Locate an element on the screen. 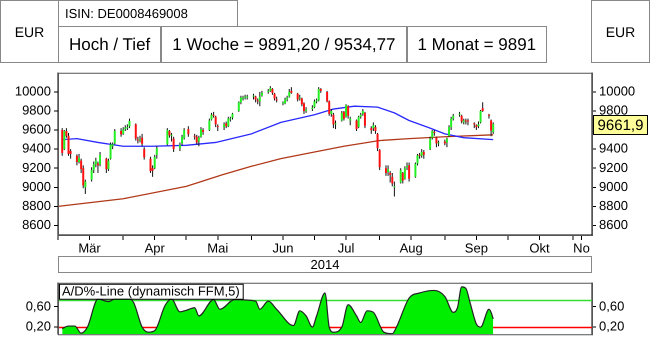 The width and height of the screenshot is (650, 345). x-tick-label: Jun is located at coordinates (283, 248).